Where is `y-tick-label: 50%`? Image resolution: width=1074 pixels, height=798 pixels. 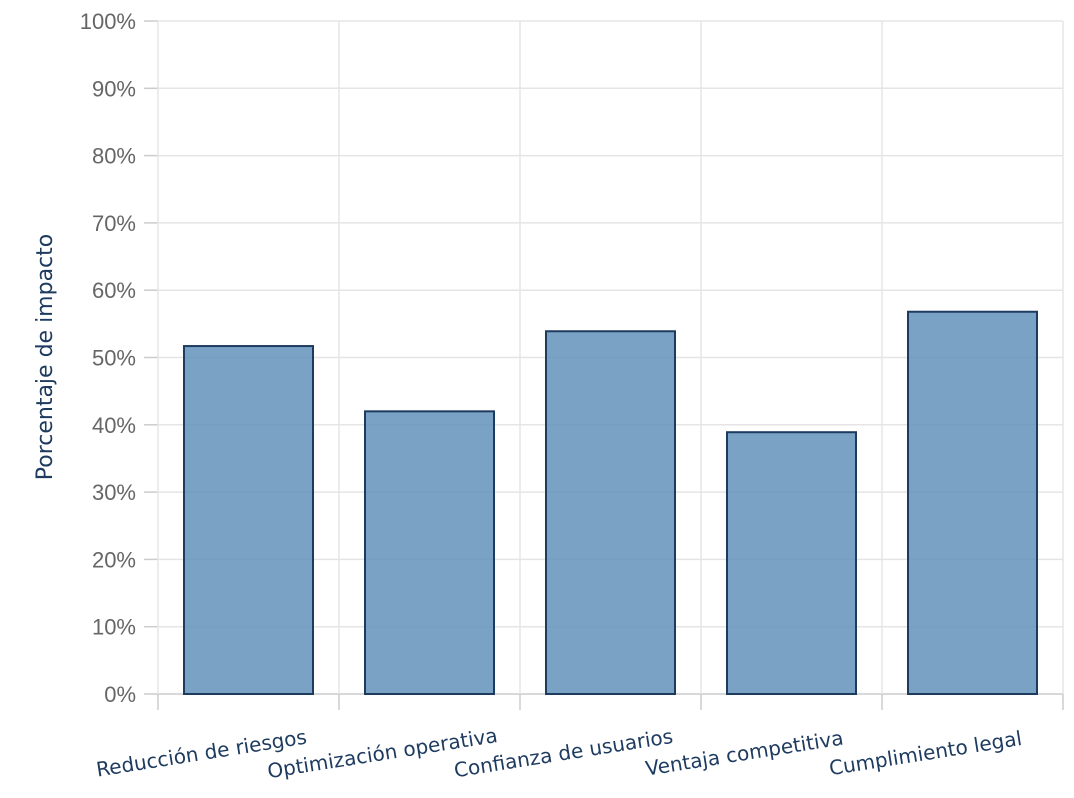
y-tick-label: 50% is located at coordinates (114, 358).